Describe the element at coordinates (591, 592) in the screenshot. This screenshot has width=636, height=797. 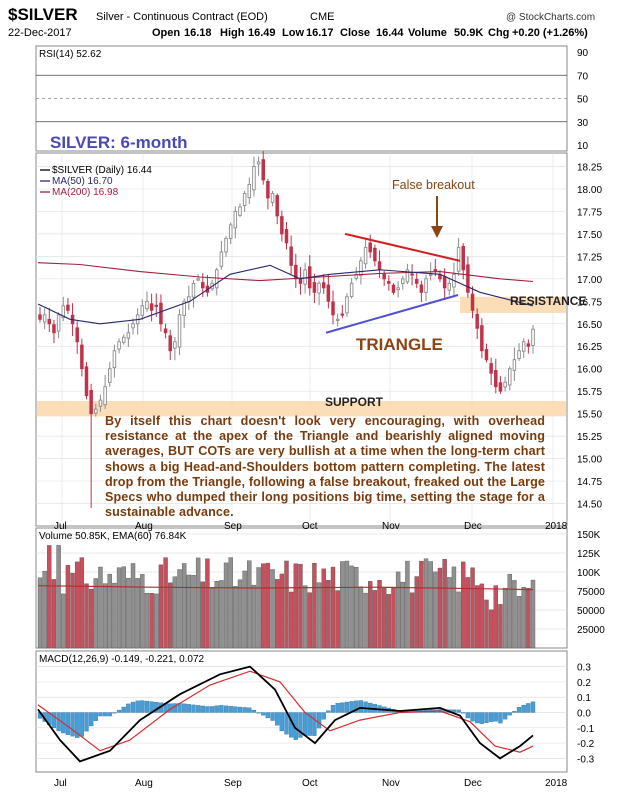
I see `volume-tick-label: 75000` at that location.